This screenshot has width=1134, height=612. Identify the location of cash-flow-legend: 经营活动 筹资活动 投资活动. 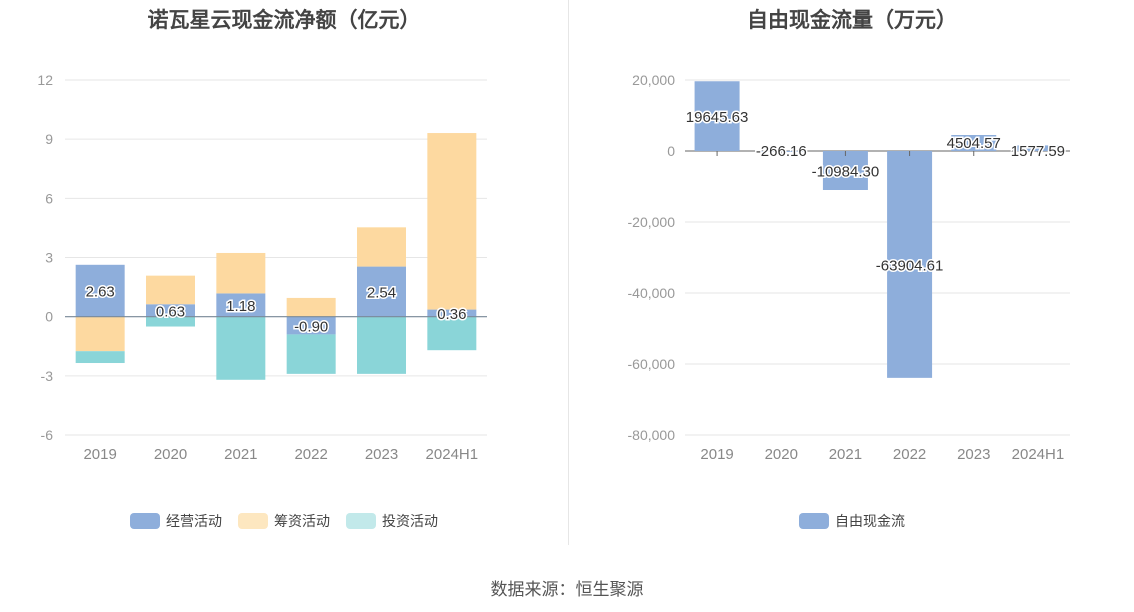
(284, 521).